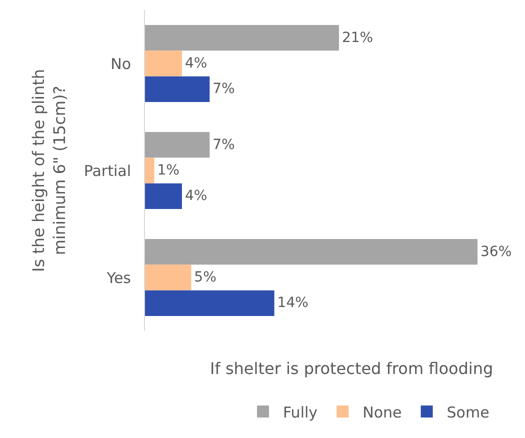  I want to click on y-axis-title: Is the height of the plinth minimum 6" (15cm)?, so click(48, 170).